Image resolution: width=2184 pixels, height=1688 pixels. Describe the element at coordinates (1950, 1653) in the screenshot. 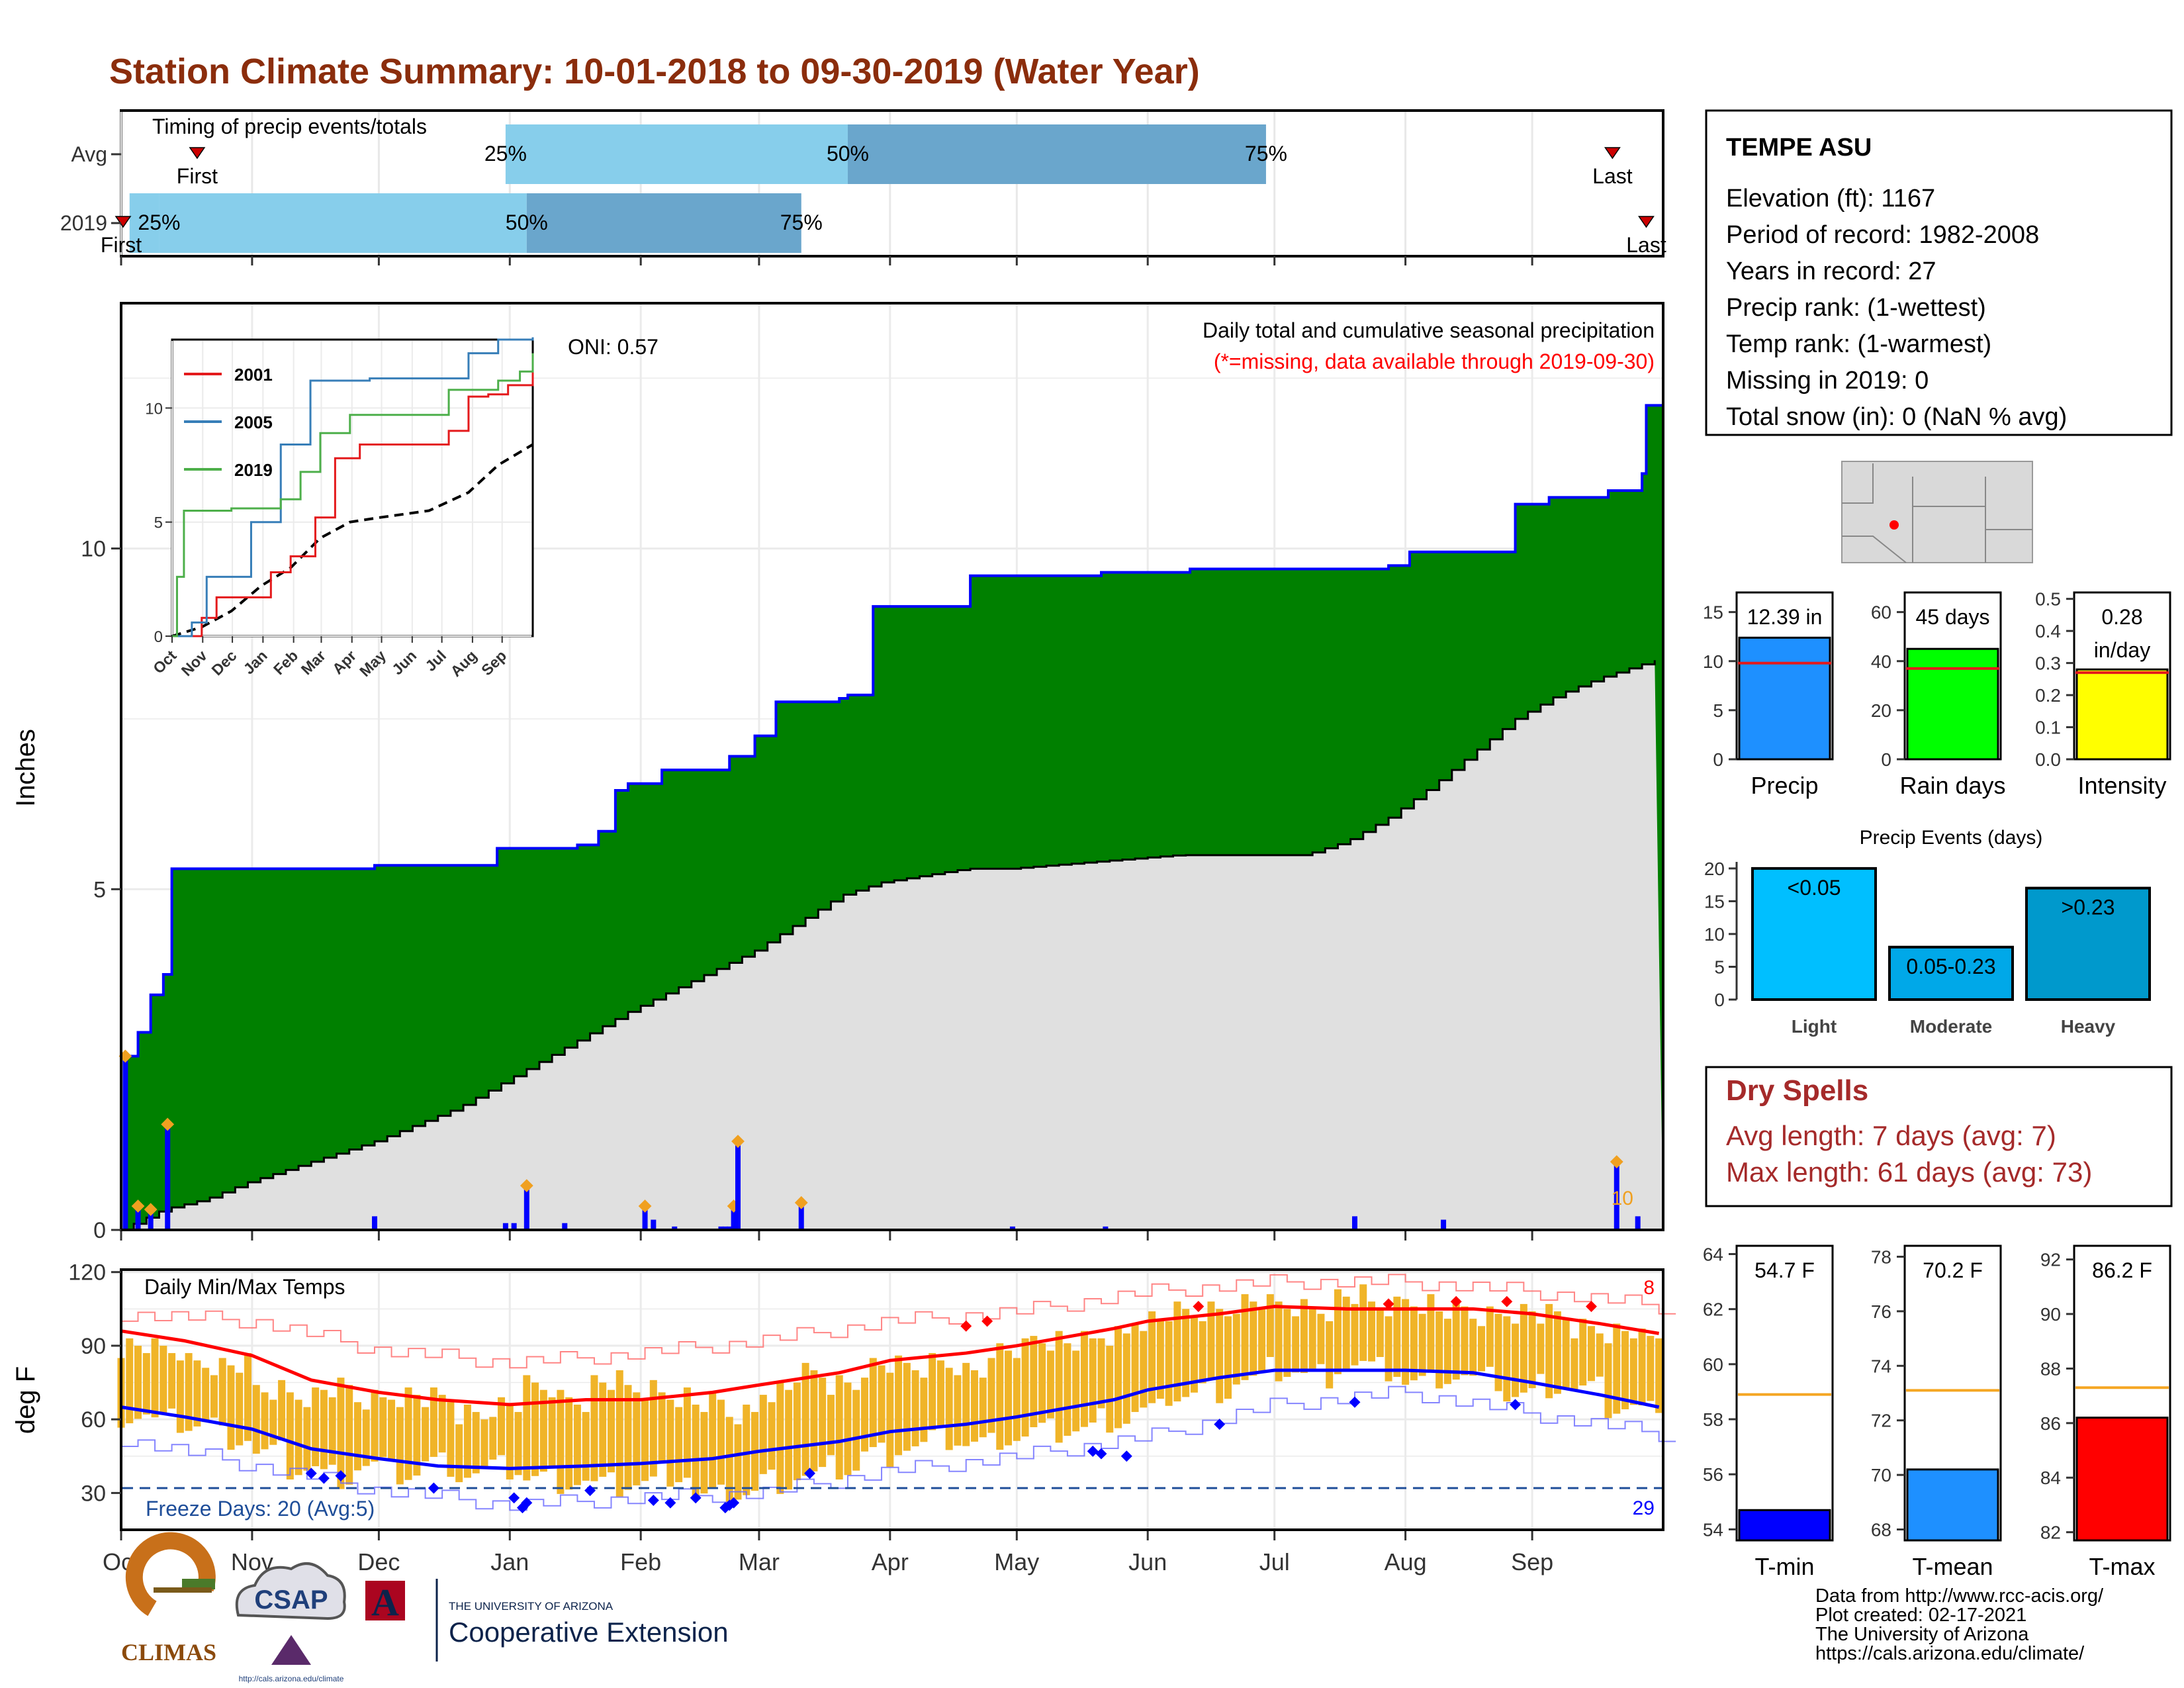

I see `credit-line: https://cals.arizona.edu/climate/` at that location.